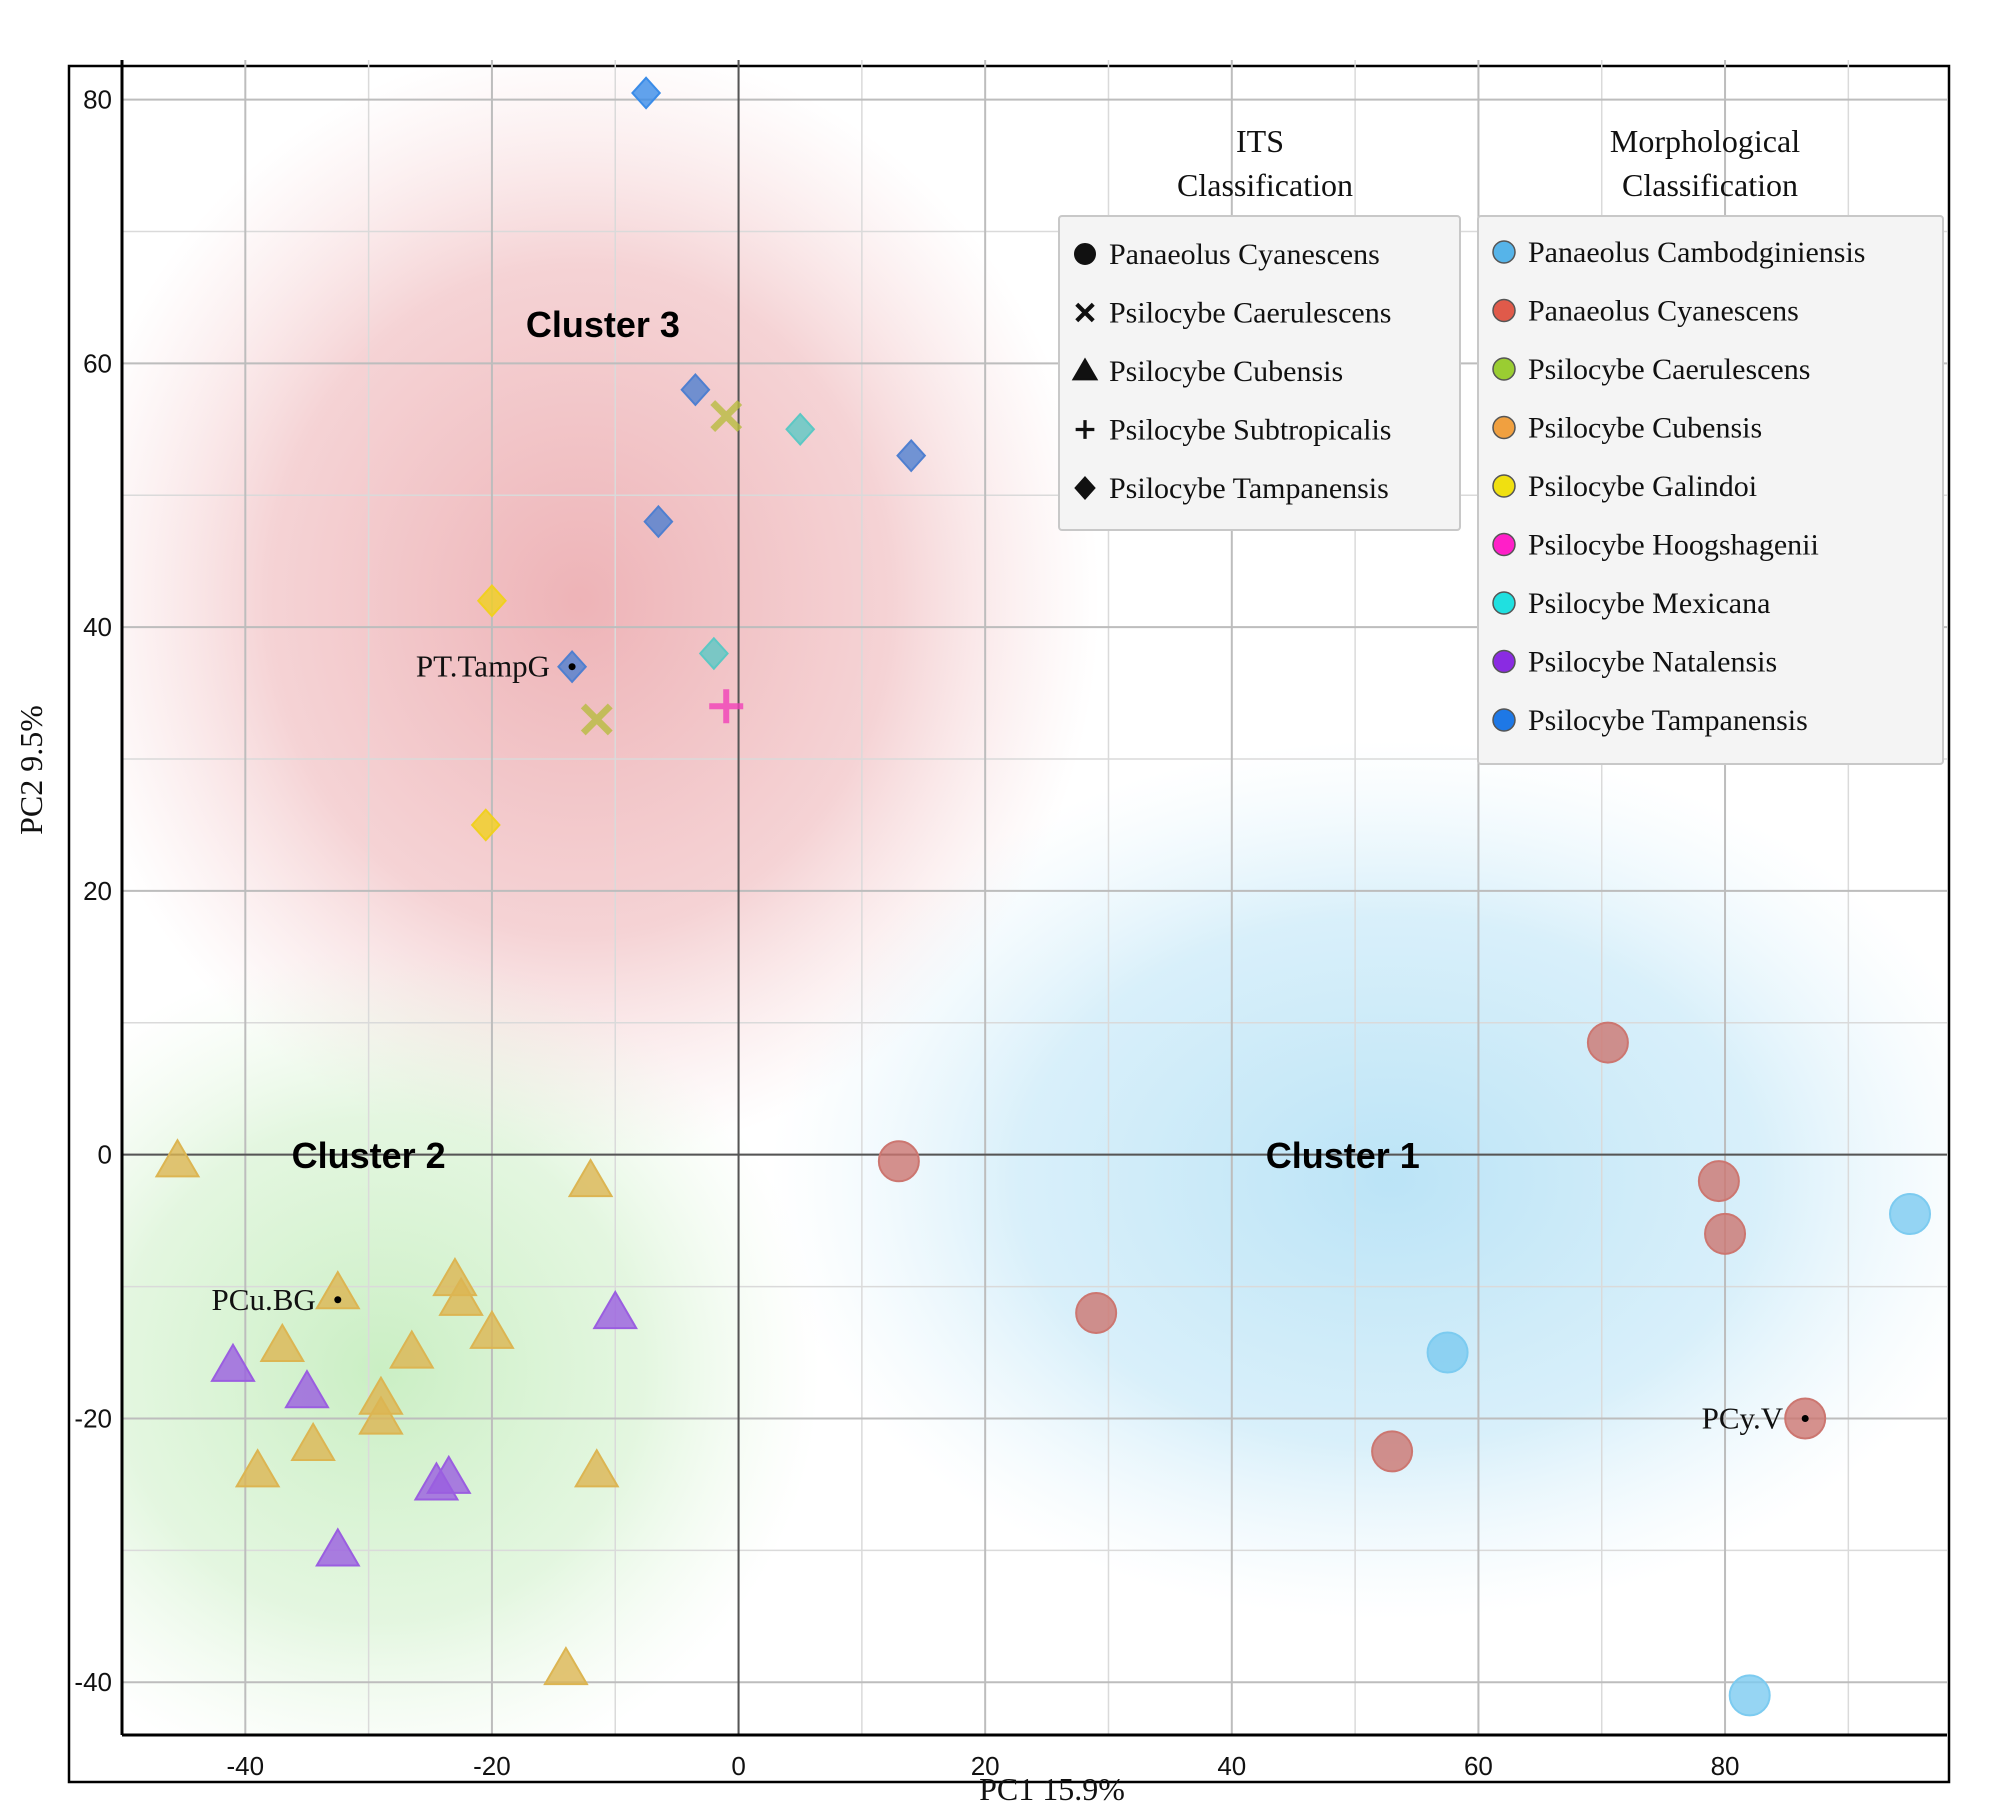 The image size is (2008, 1812). Describe the element at coordinates (1710, 185) in the screenshot. I see `morph-legend-title-line2: Classification` at that location.